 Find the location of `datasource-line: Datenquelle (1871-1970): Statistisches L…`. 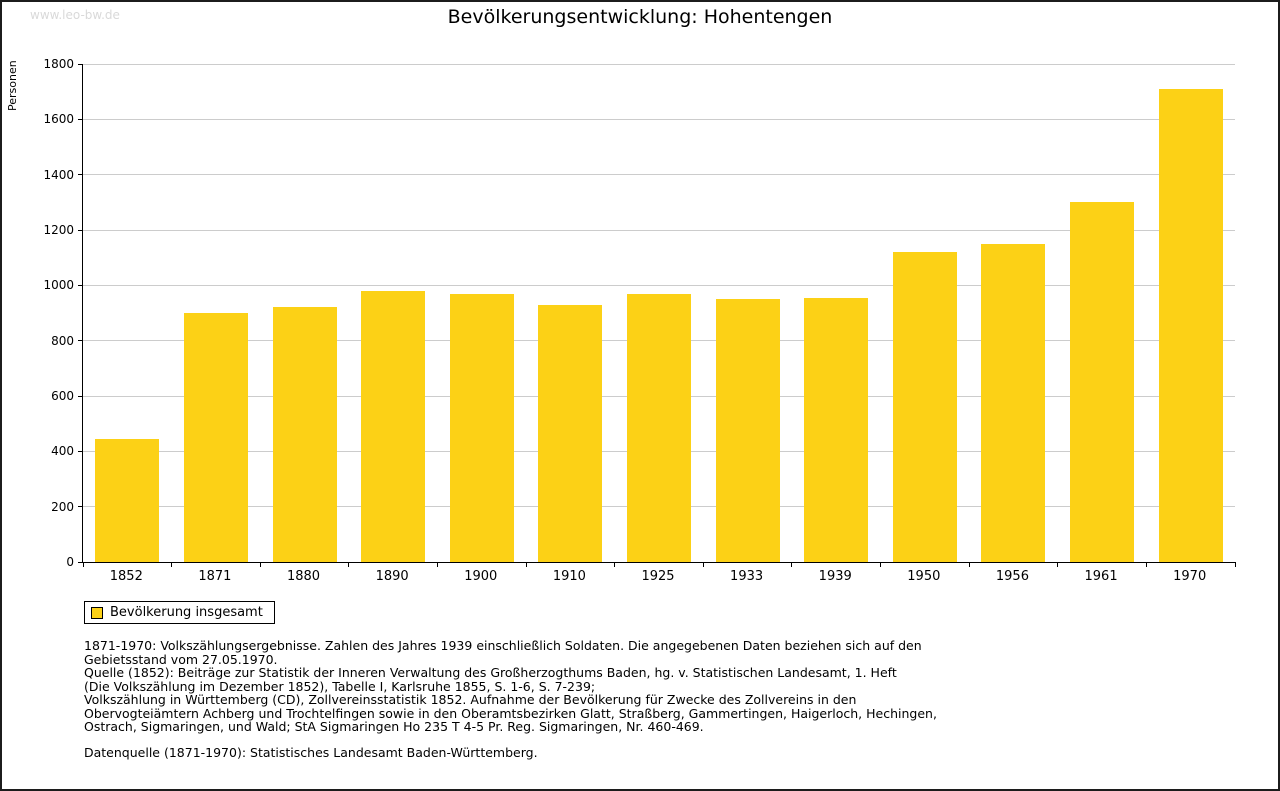

datasource-line: Datenquelle (1871-1970): Statistisches L… is located at coordinates (311, 752).